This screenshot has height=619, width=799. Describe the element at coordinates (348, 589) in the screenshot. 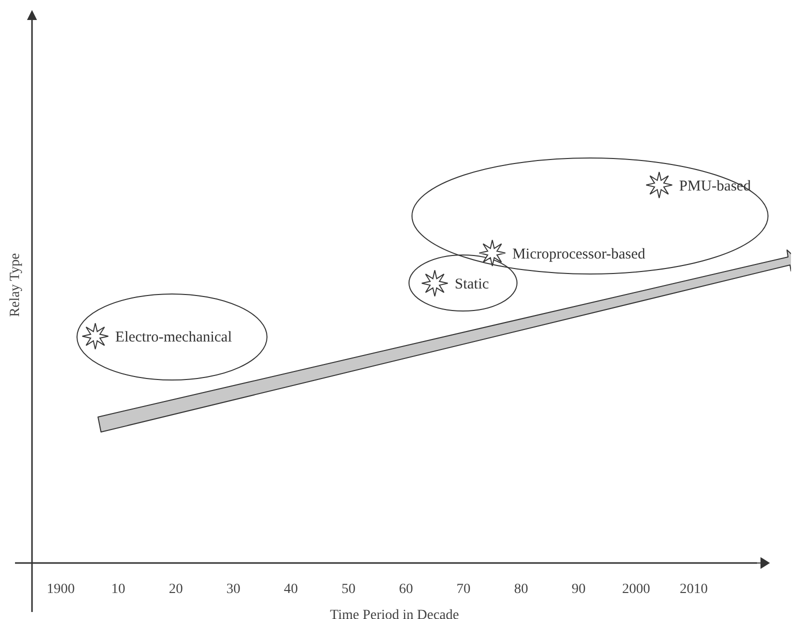

I see `x-tick-label: 50` at that location.